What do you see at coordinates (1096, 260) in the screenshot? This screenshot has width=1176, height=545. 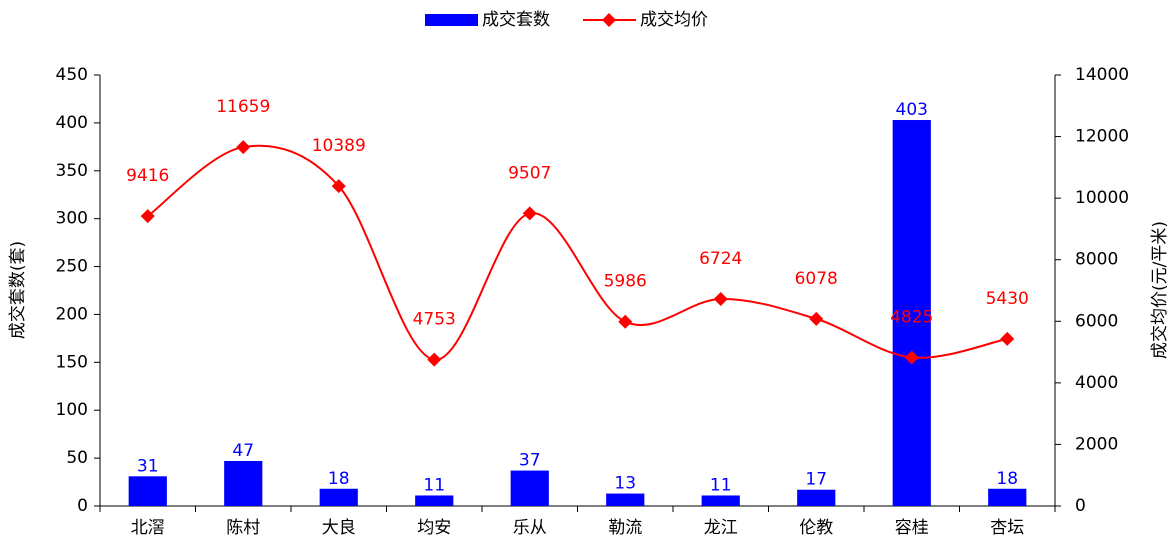 I see `y2-tick-label: 8000` at bounding box center [1096, 260].